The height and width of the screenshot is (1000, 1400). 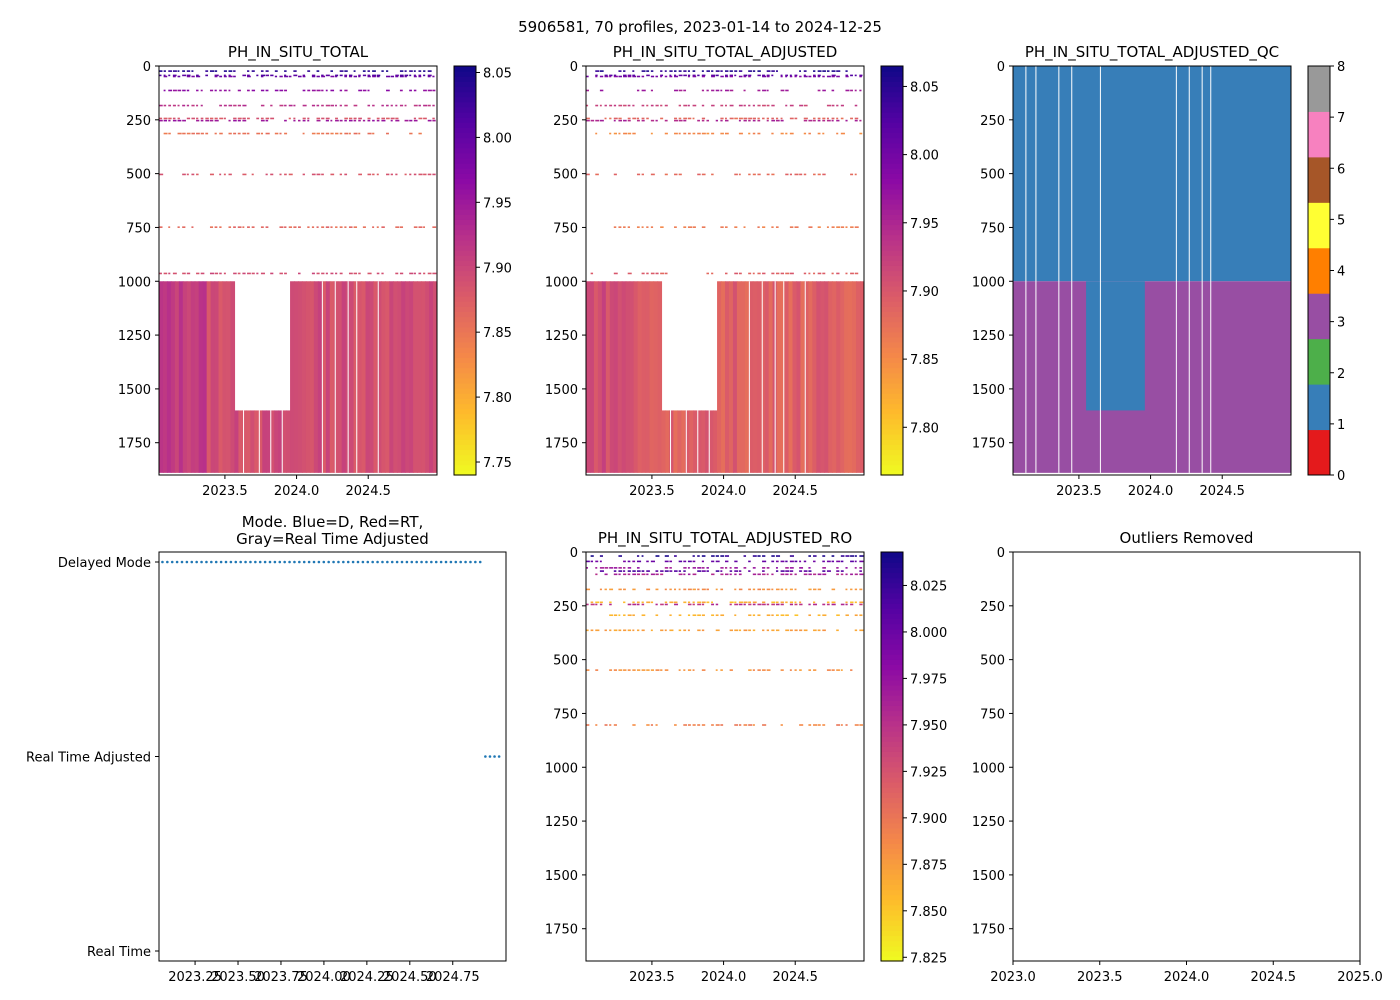 I want to click on colorbar-tick-label: 7.950, so click(x=928, y=726).